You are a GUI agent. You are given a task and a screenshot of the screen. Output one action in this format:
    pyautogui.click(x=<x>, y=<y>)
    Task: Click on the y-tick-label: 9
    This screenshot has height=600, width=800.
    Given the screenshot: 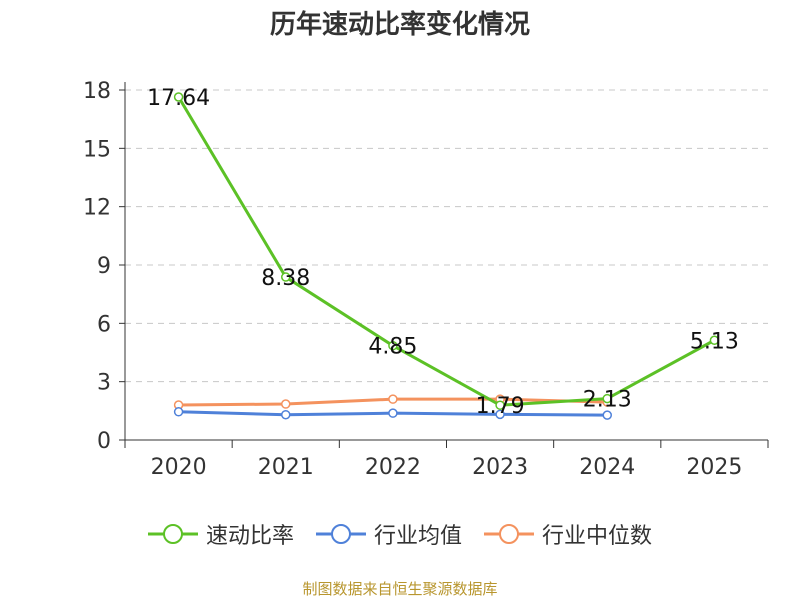 What is the action you would take?
    pyautogui.click(x=104, y=266)
    